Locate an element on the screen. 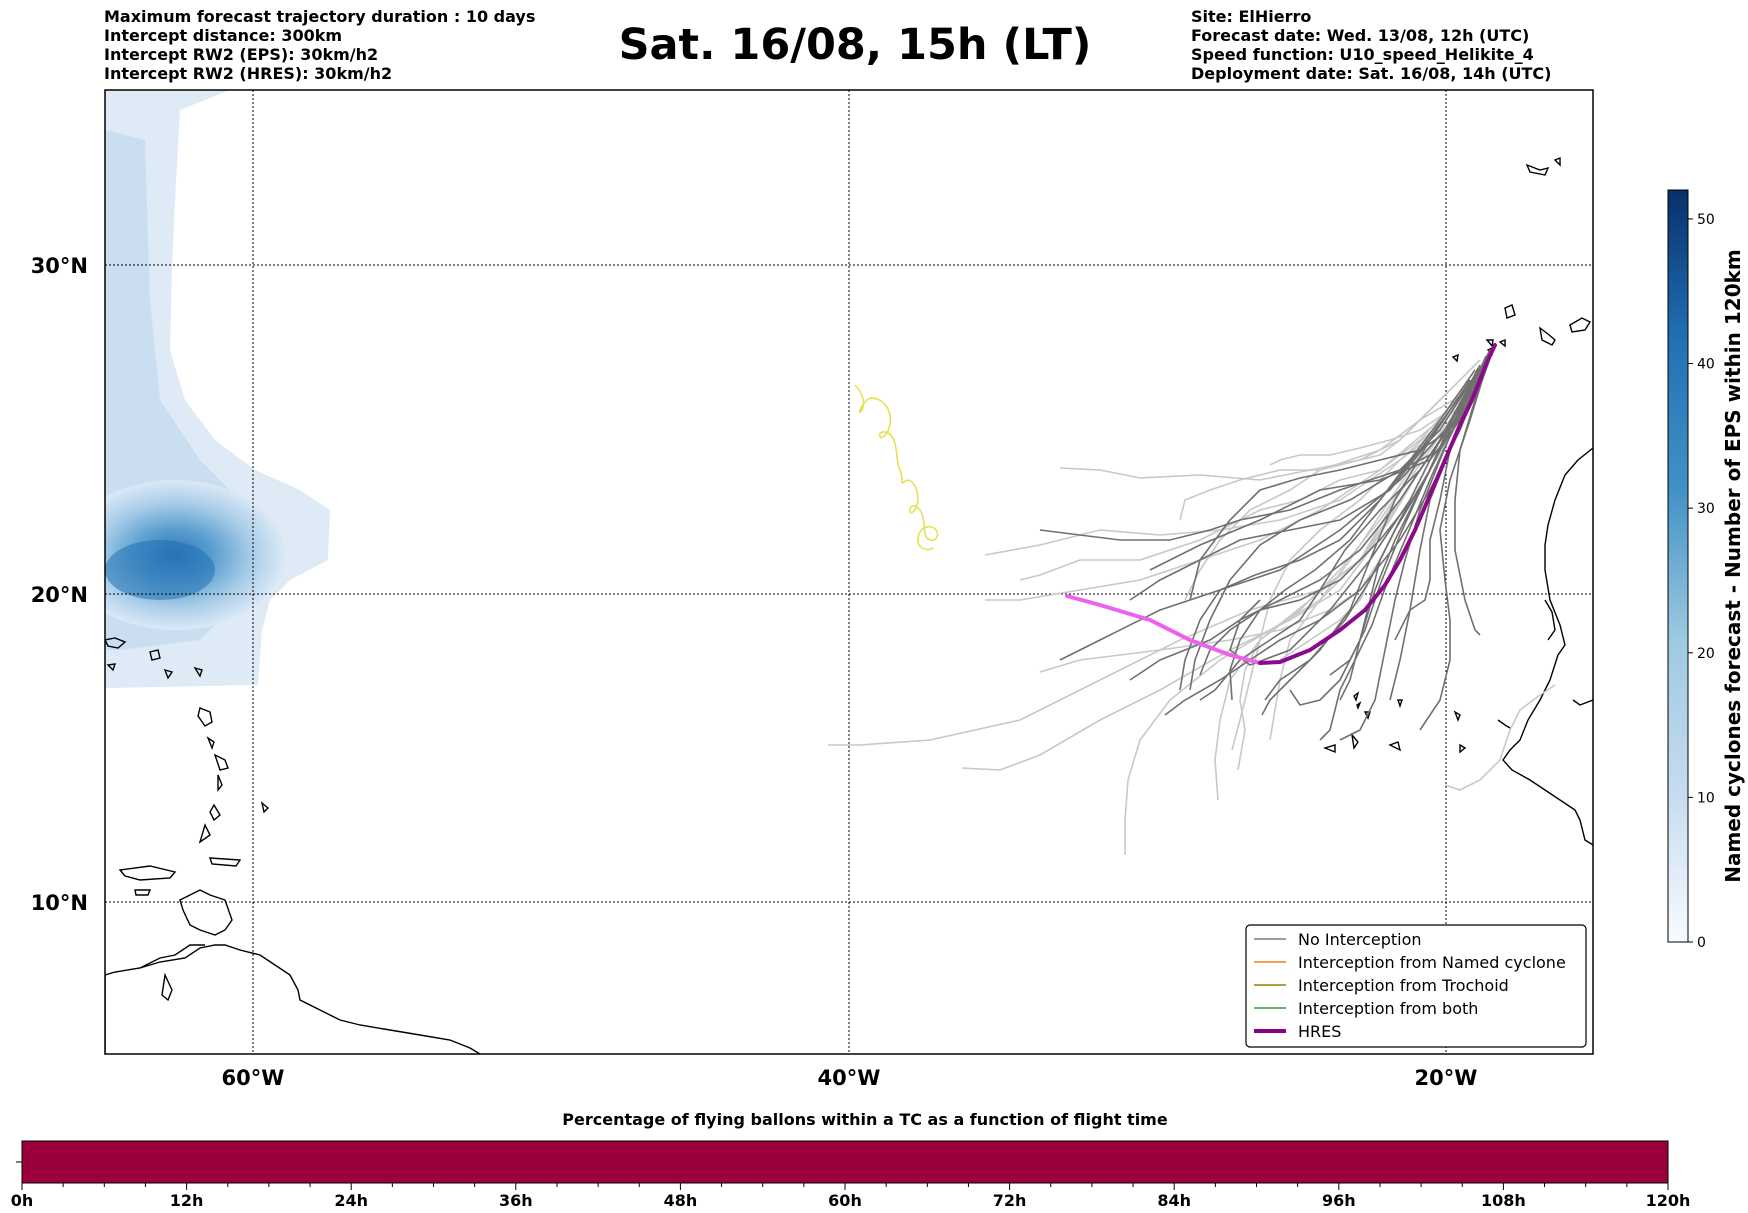  colorbar-tick-label: 0 is located at coordinates (1701, 943).